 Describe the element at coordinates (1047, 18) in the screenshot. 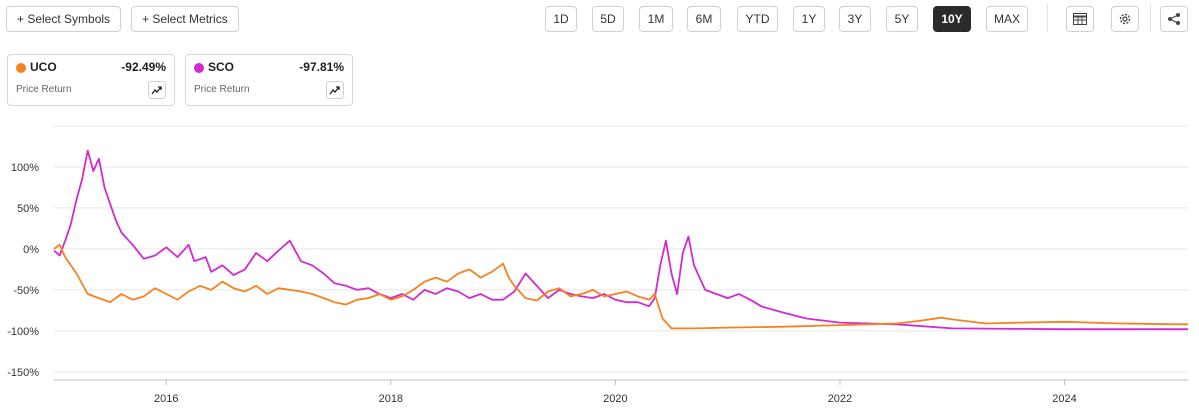

I see `toolbar-divider` at that location.